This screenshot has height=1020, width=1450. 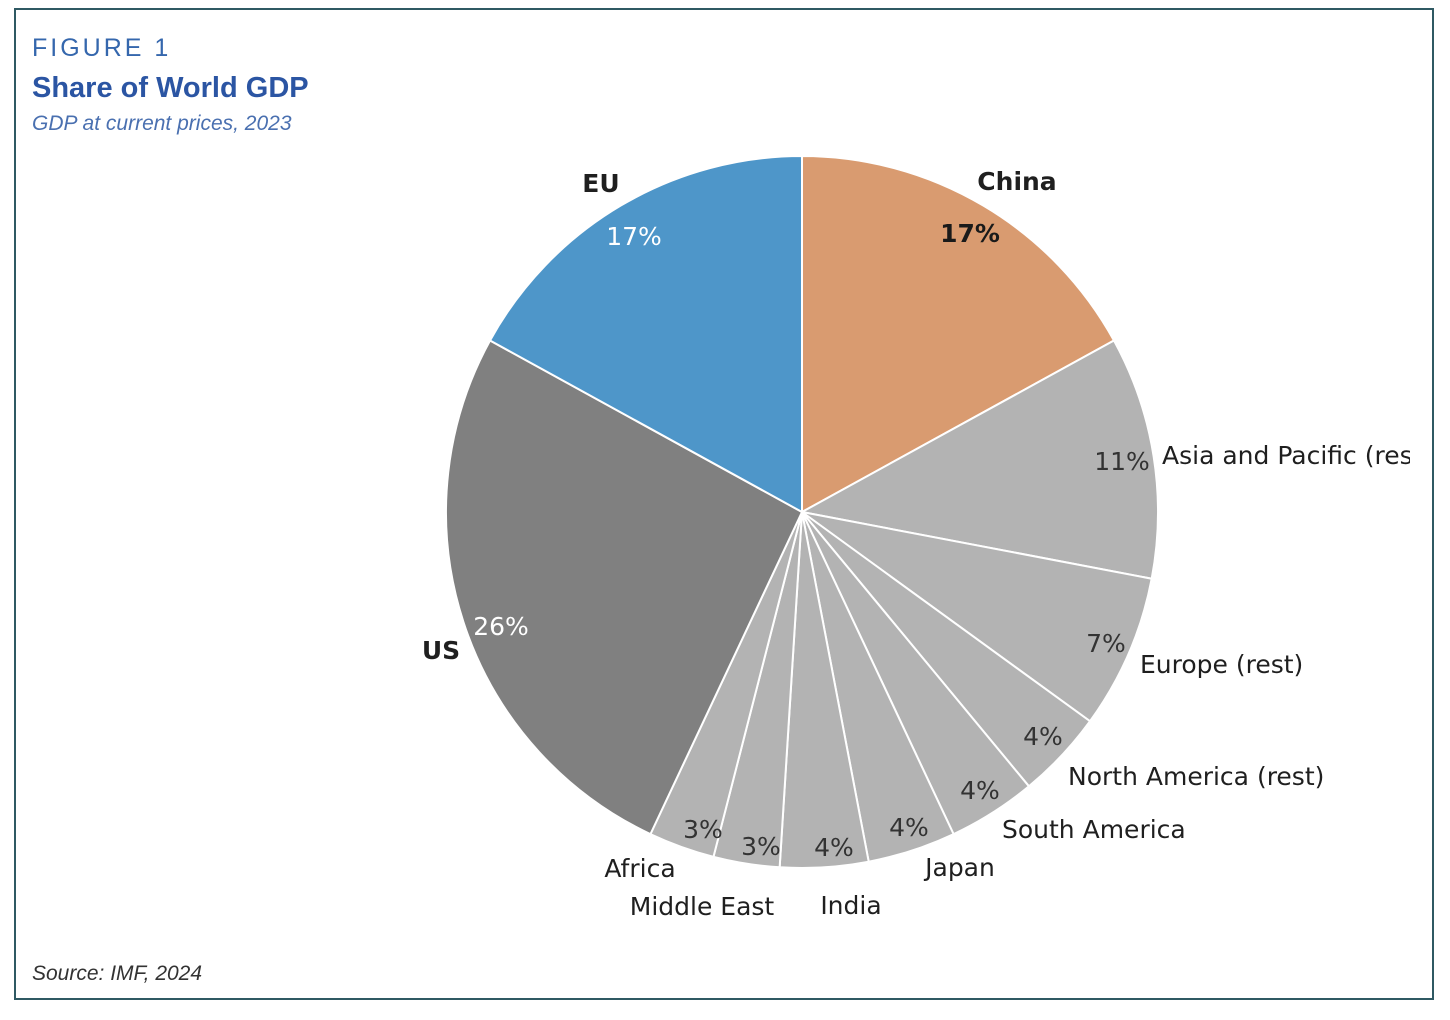 I want to click on category-label-india: India, so click(x=850, y=905).